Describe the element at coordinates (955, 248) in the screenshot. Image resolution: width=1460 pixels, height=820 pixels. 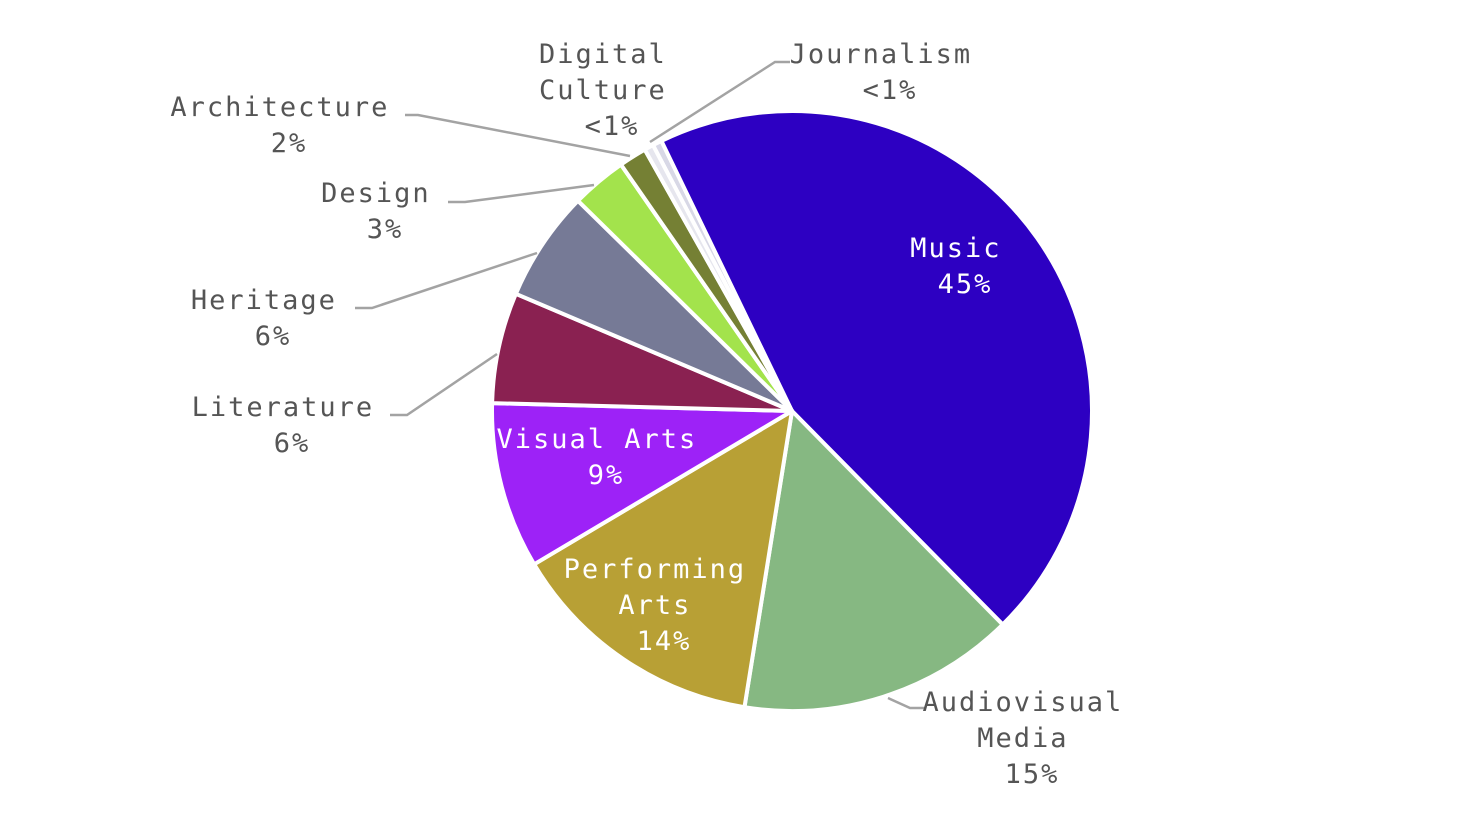
I see `label-music-name: Music` at that location.